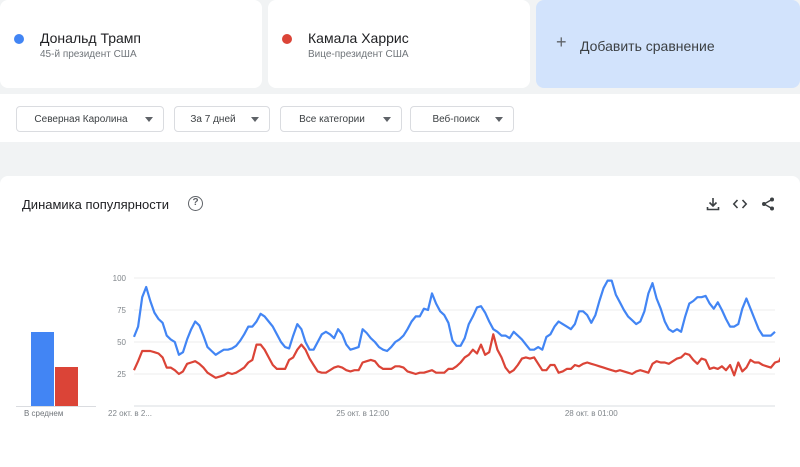  I want to click on term-subtitle: 45-й президент США, so click(88, 54).